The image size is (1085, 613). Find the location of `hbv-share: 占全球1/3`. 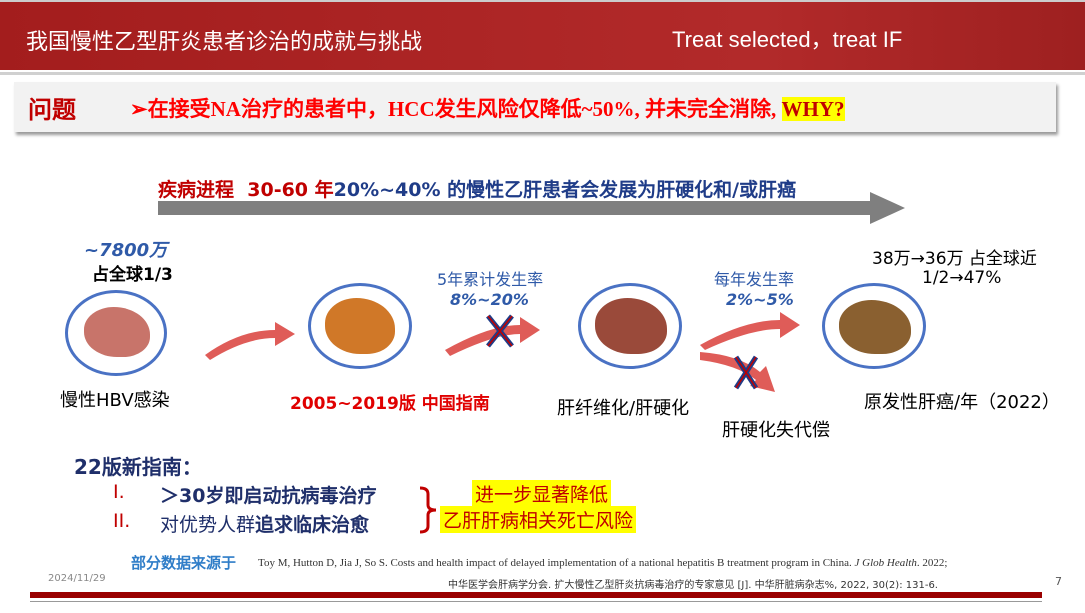

hbv-share: 占全球1/3 is located at coordinates (132, 275).